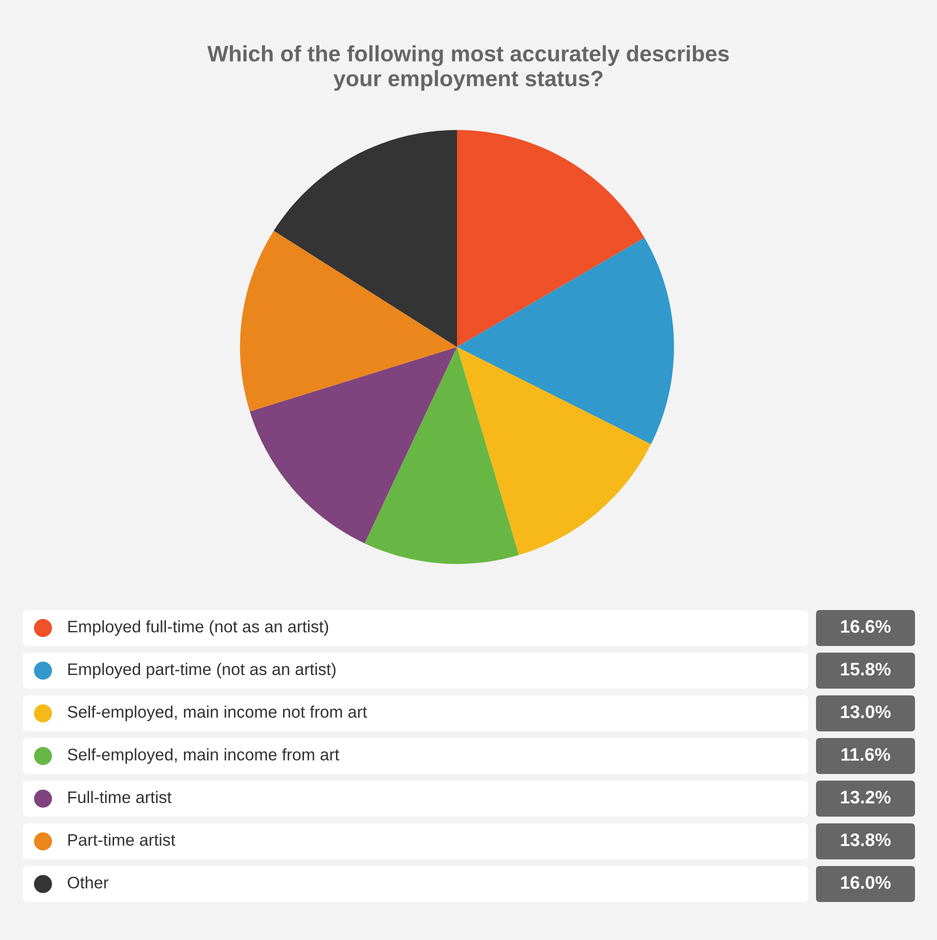 The width and height of the screenshot is (937, 940). I want to click on legend-label: Full-time artist, so click(120, 797).